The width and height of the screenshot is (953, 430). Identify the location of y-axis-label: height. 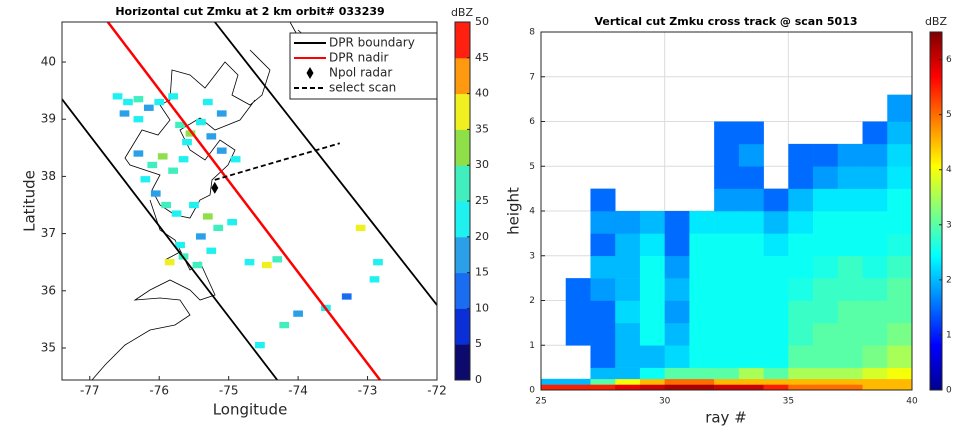
(514, 211).